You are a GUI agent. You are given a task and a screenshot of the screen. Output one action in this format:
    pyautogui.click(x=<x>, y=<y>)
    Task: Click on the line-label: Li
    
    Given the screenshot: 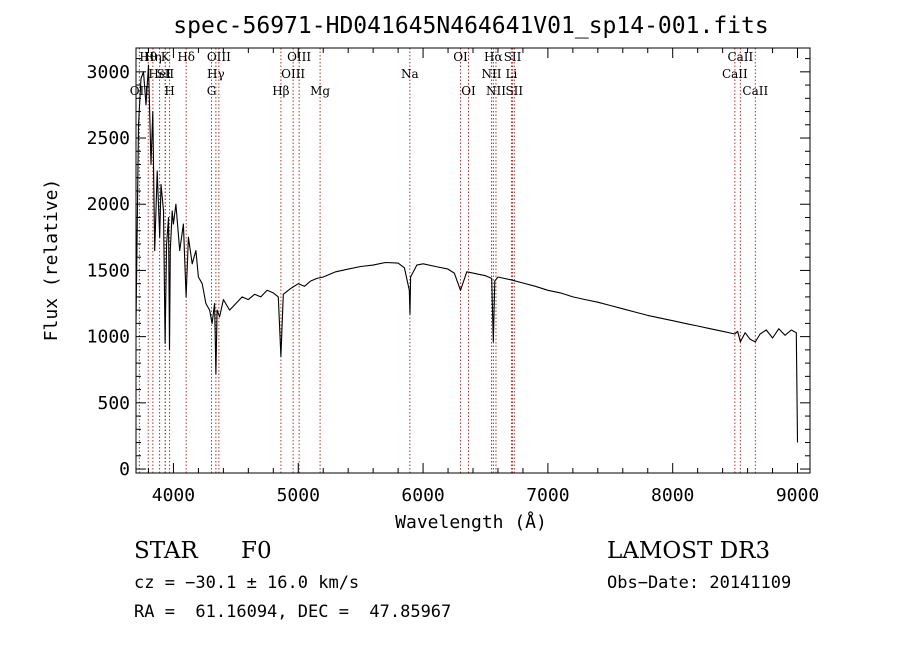 What is the action you would take?
    pyautogui.click(x=512, y=74)
    